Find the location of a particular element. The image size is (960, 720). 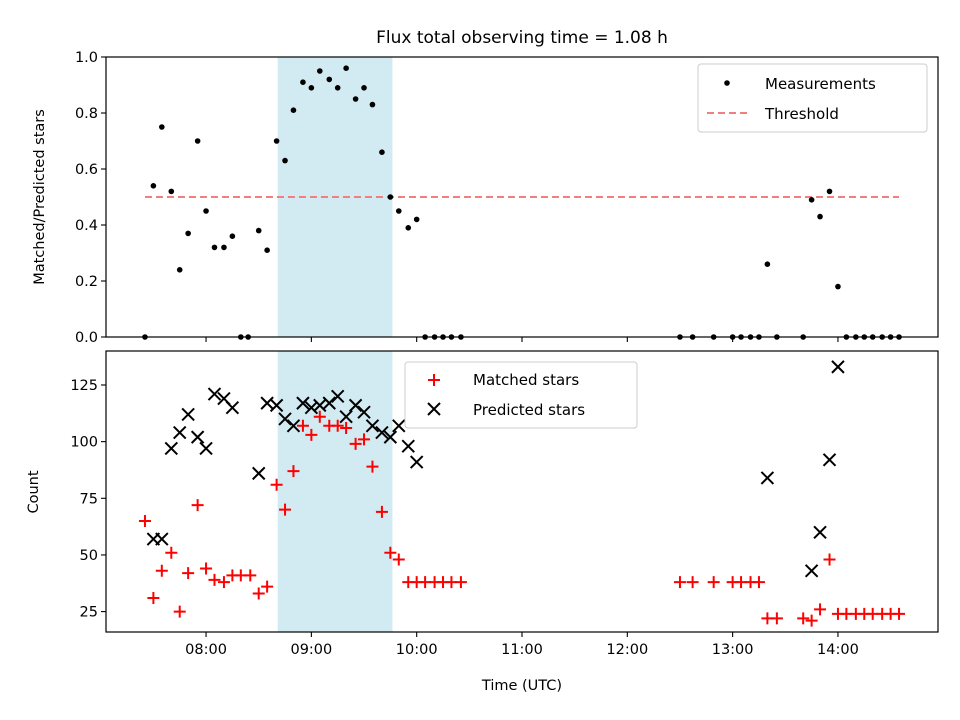

top-y-tick-label: 1.0 is located at coordinates (86, 58).